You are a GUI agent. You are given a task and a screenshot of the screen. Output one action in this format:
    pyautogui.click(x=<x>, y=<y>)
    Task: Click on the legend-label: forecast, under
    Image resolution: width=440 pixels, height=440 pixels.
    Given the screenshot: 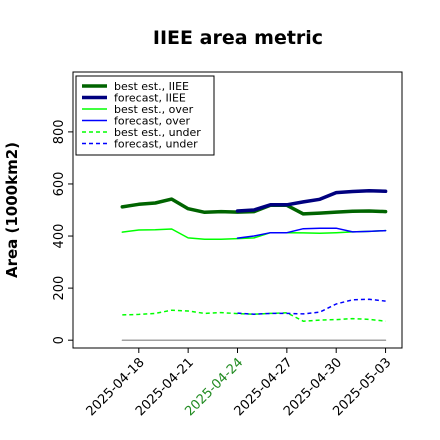 What is the action you would take?
    pyautogui.click(x=156, y=144)
    